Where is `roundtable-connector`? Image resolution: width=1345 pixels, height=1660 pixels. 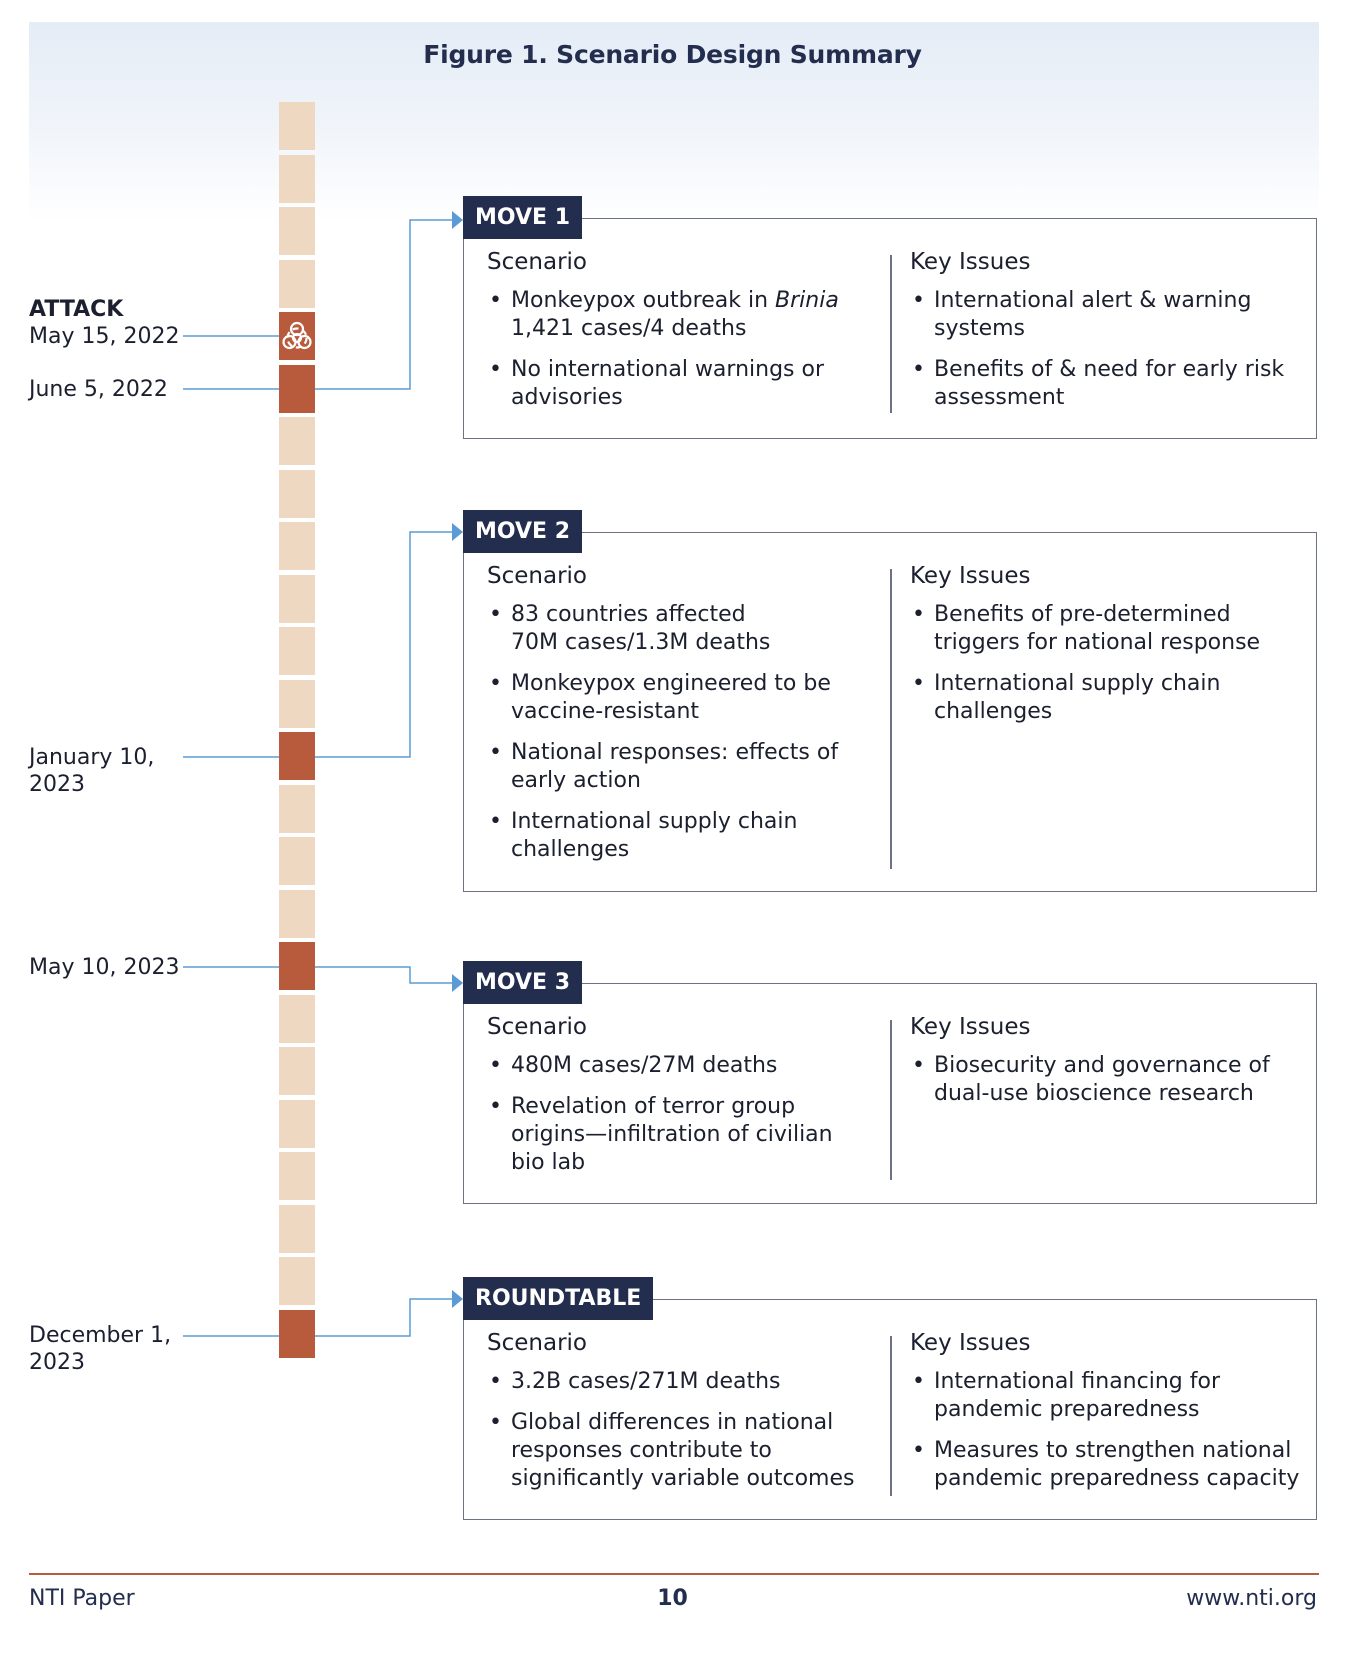 roundtable-connector is located at coordinates (317, 1317).